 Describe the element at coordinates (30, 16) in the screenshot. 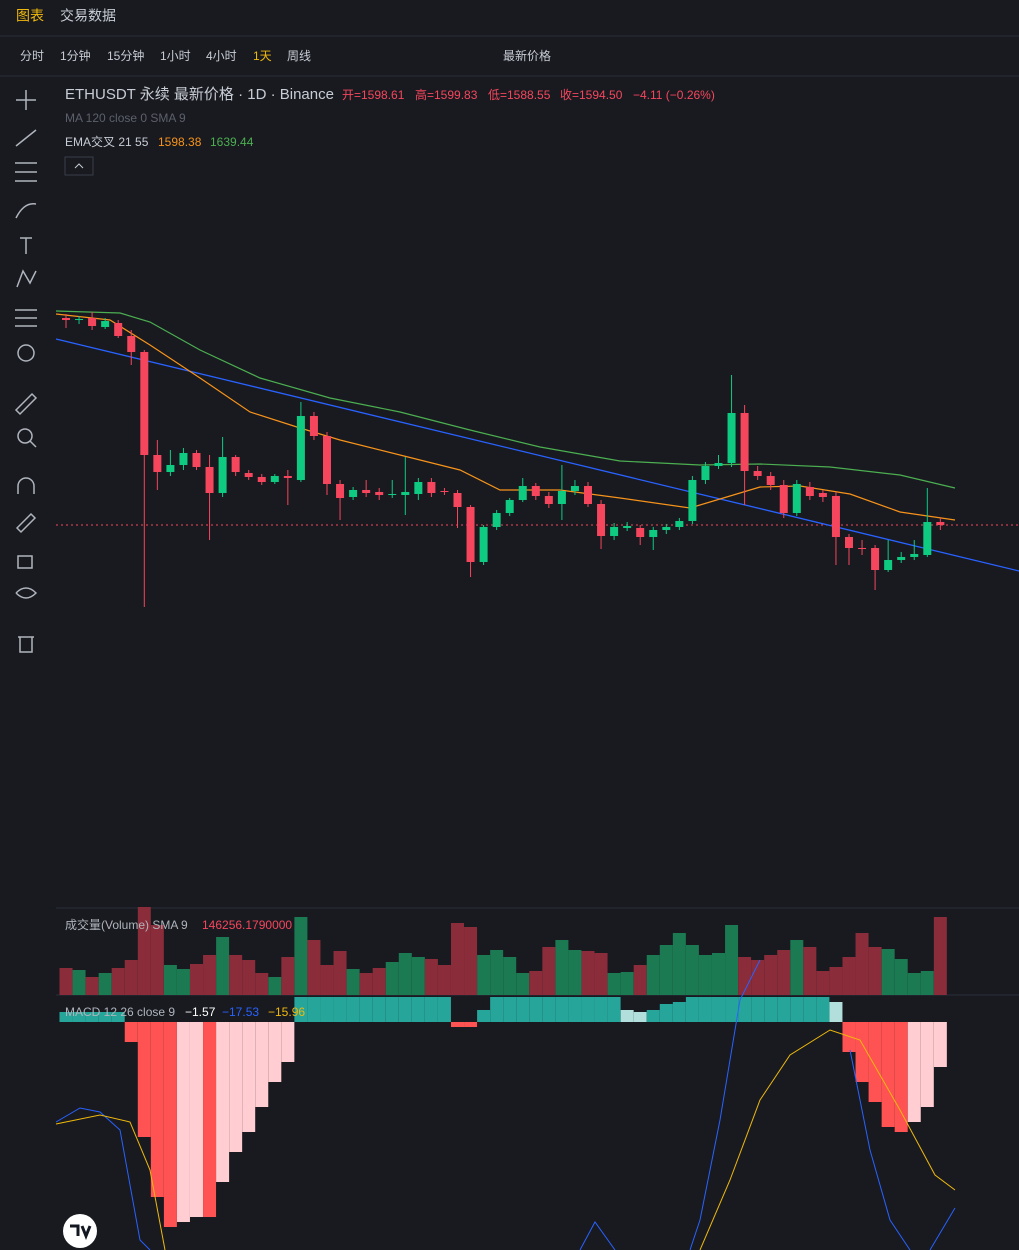

I see `tab: 图表` at that location.